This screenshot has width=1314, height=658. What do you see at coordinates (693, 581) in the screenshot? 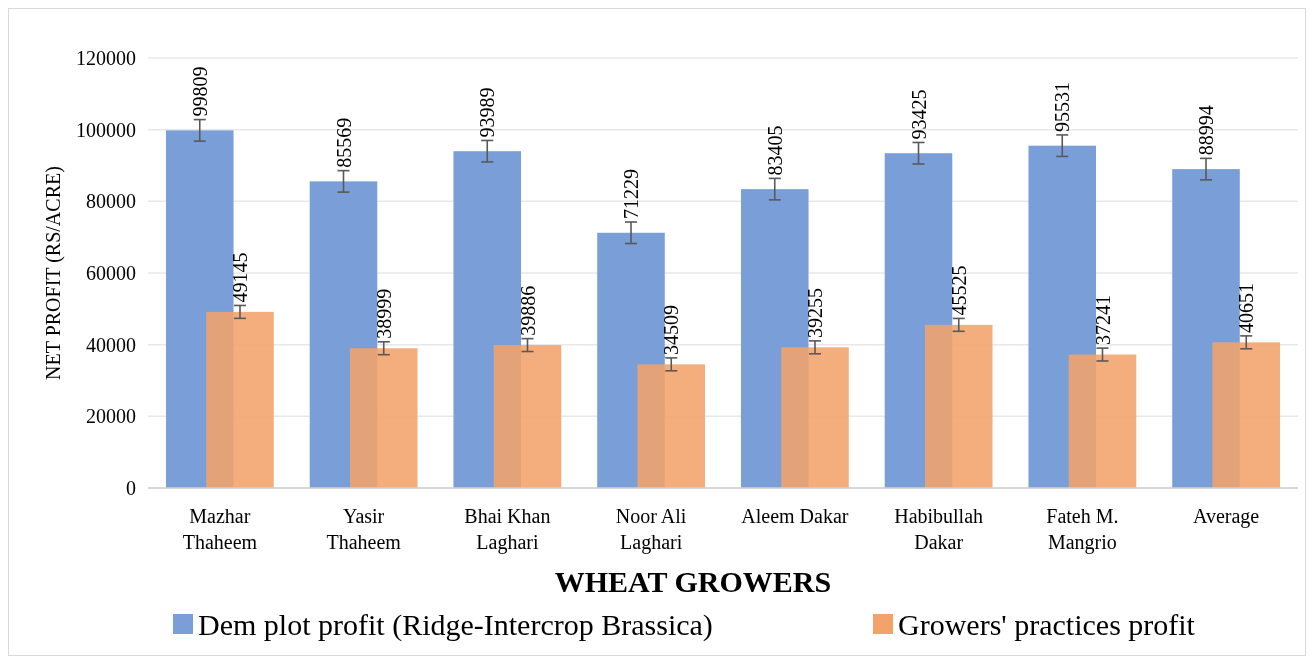
I see `x-axis-title: WHEAT GROWERS` at bounding box center [693, 581].